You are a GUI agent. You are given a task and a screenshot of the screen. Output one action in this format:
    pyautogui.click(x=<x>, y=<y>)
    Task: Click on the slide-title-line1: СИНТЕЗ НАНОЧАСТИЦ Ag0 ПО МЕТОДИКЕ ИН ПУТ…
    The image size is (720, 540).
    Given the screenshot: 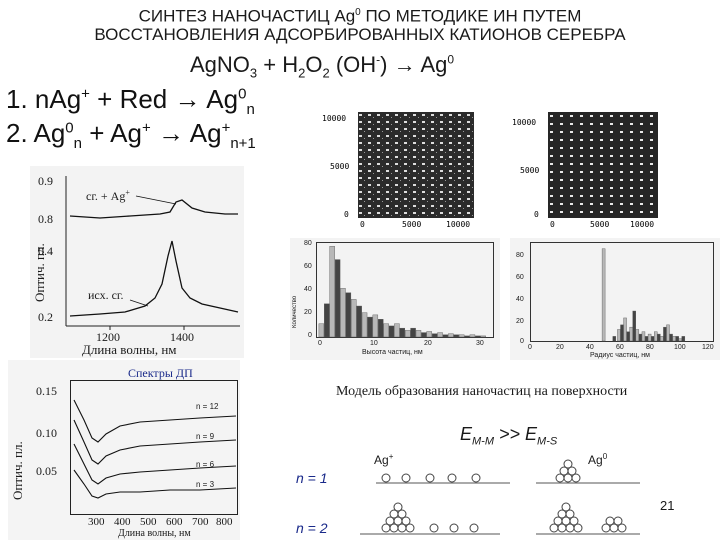 What is the action you would take?
    pyautogui.click(x=360, y=16)
    